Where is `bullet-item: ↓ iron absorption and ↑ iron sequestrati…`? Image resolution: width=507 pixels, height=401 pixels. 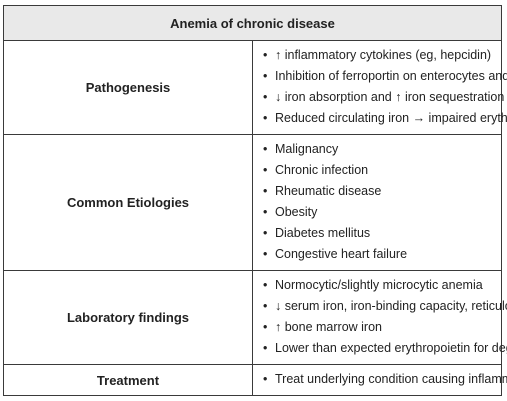 bullet-item: ↓ iron absorption and ↑ iron sequestrati… is located at coordinates (383, 97).